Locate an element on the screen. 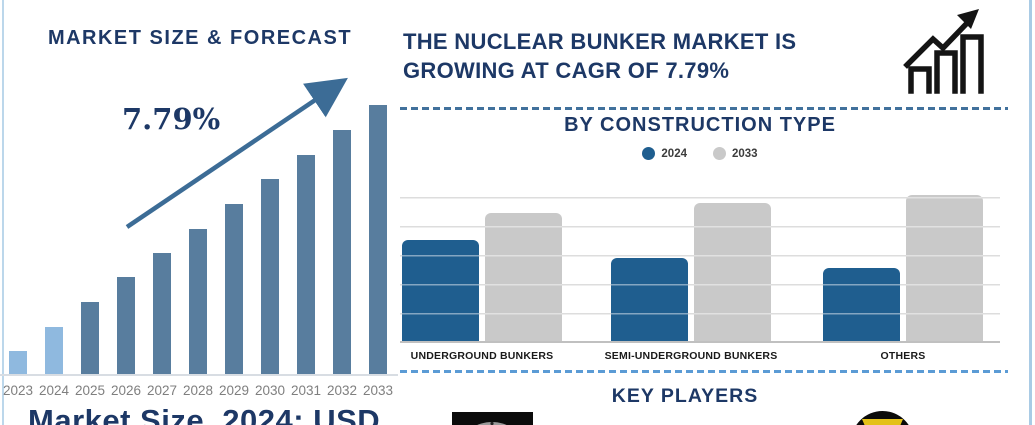  year-label-2031: 2031 is located at coordinates (306, 390).